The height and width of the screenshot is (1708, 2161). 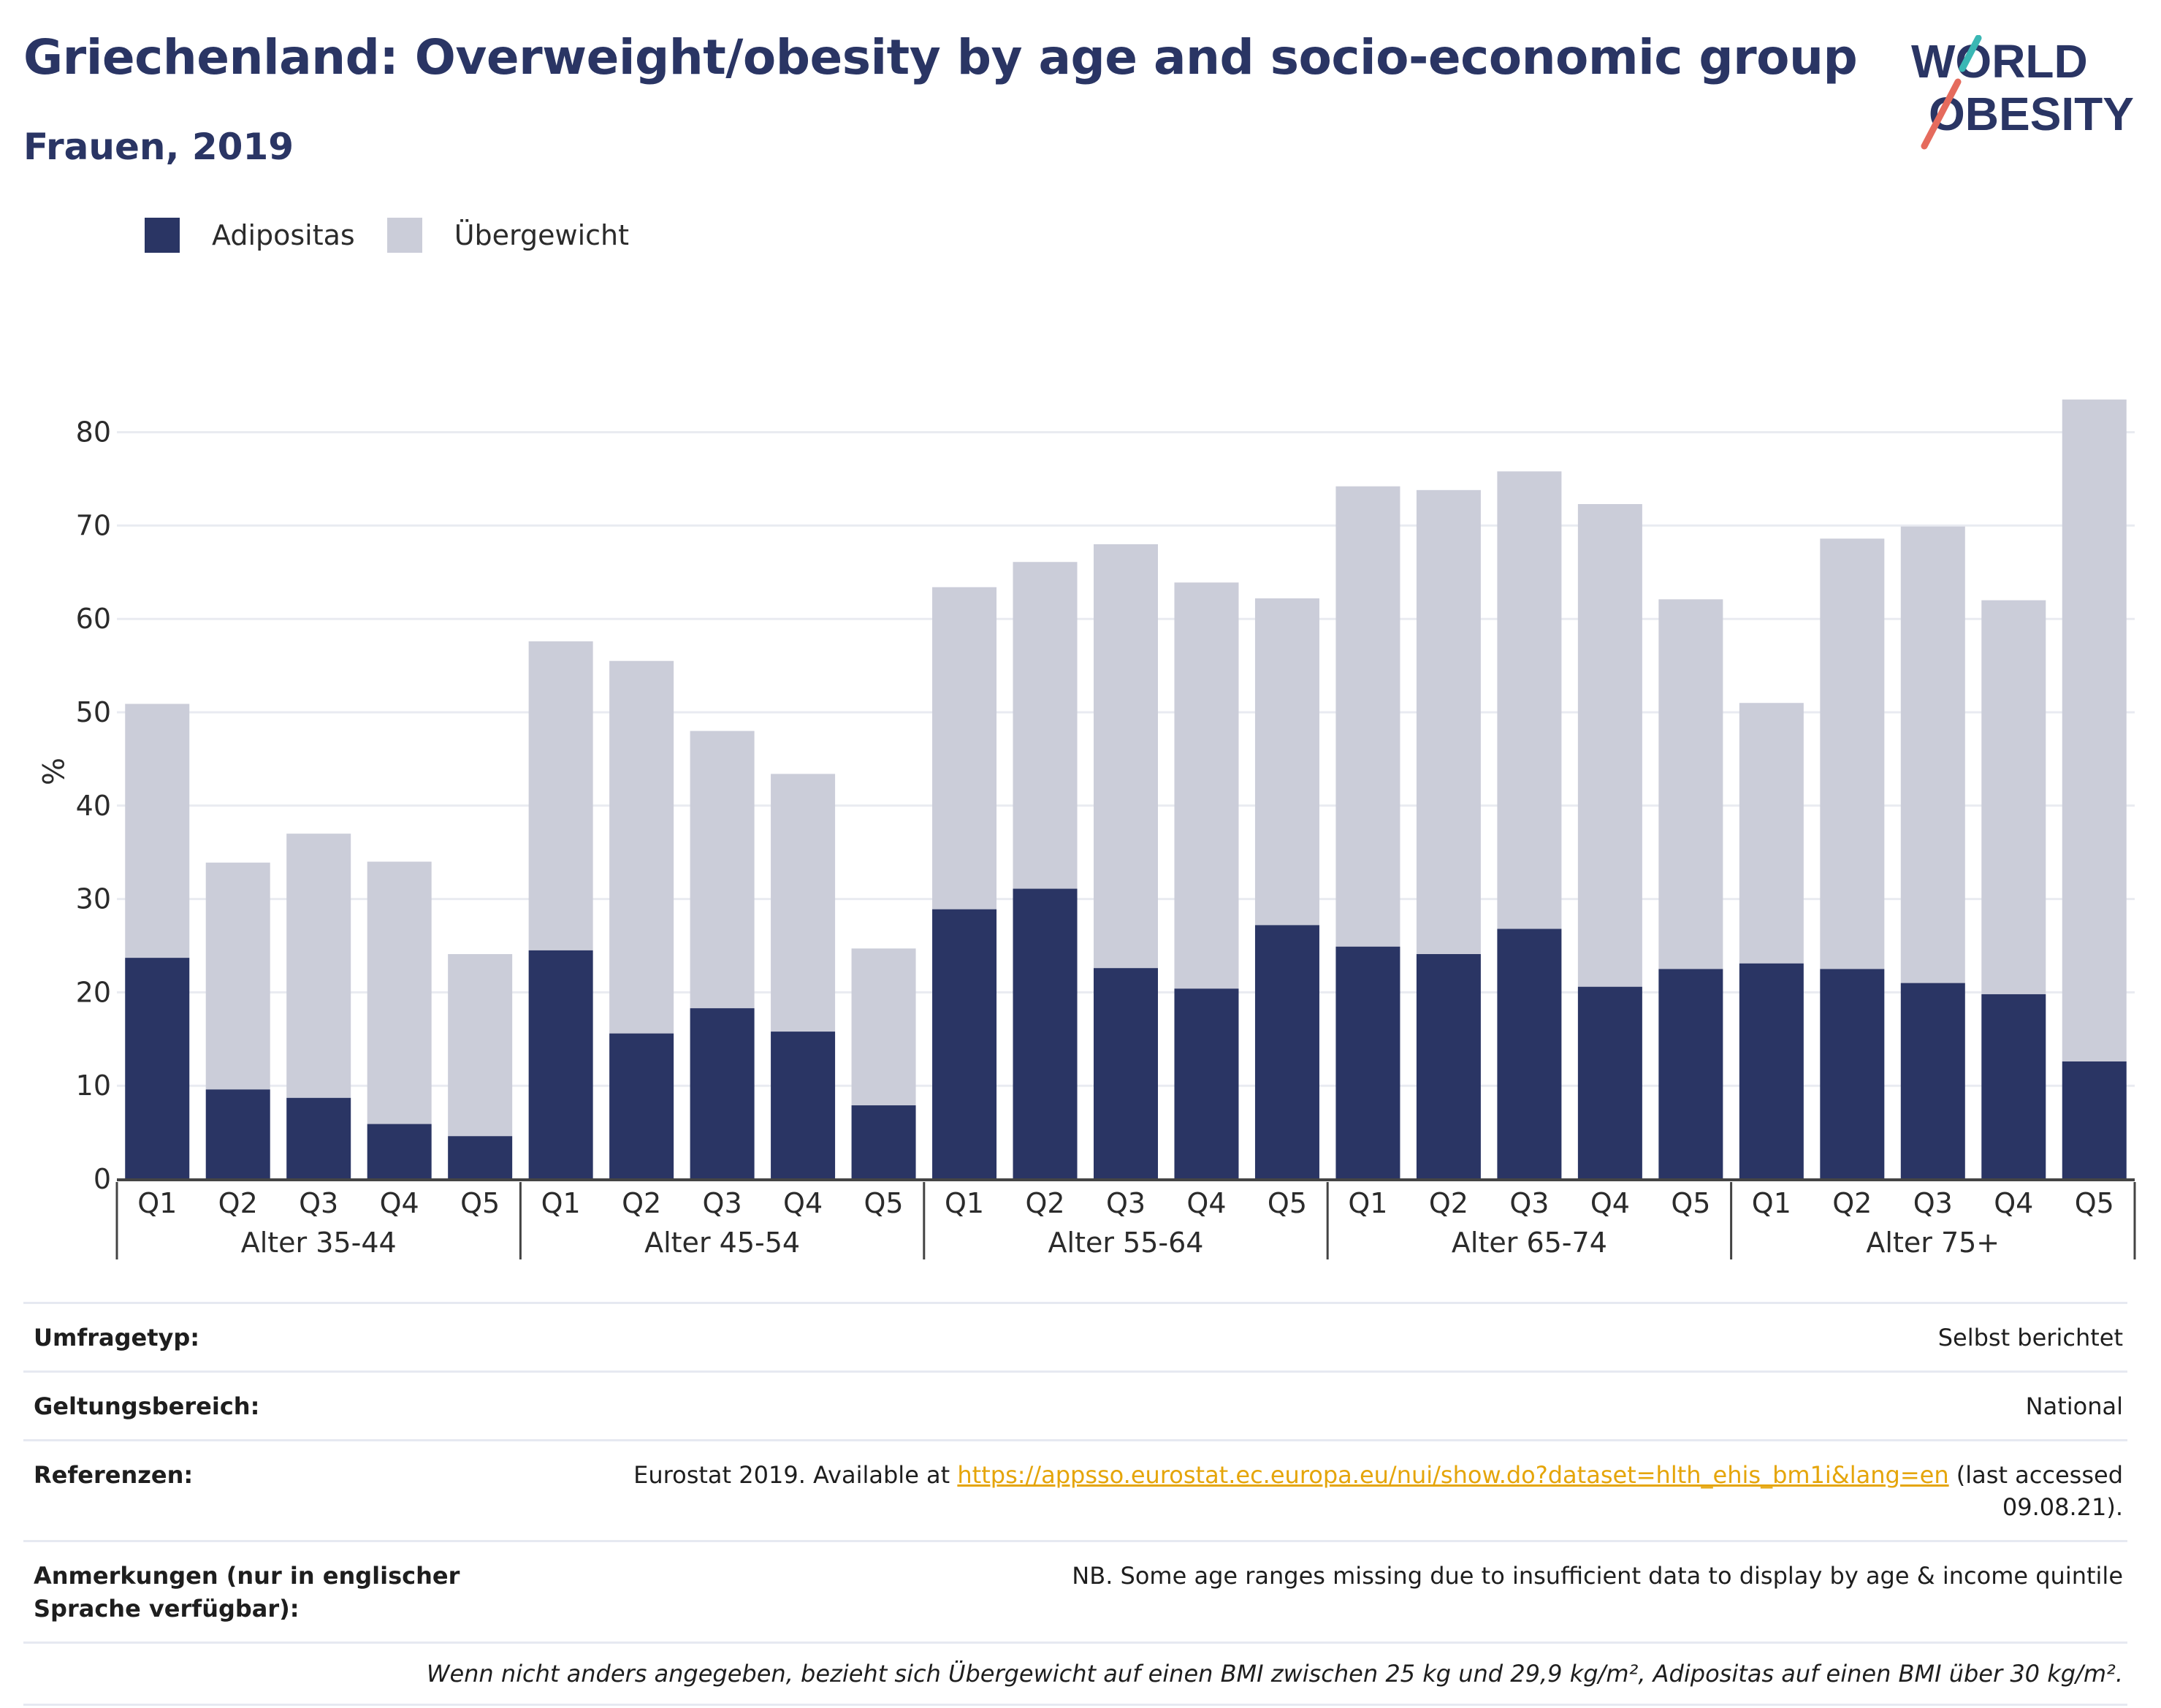 I want to click on reference-prefix: Eurostat 2019. Available at, so click(x=795, y=1474).